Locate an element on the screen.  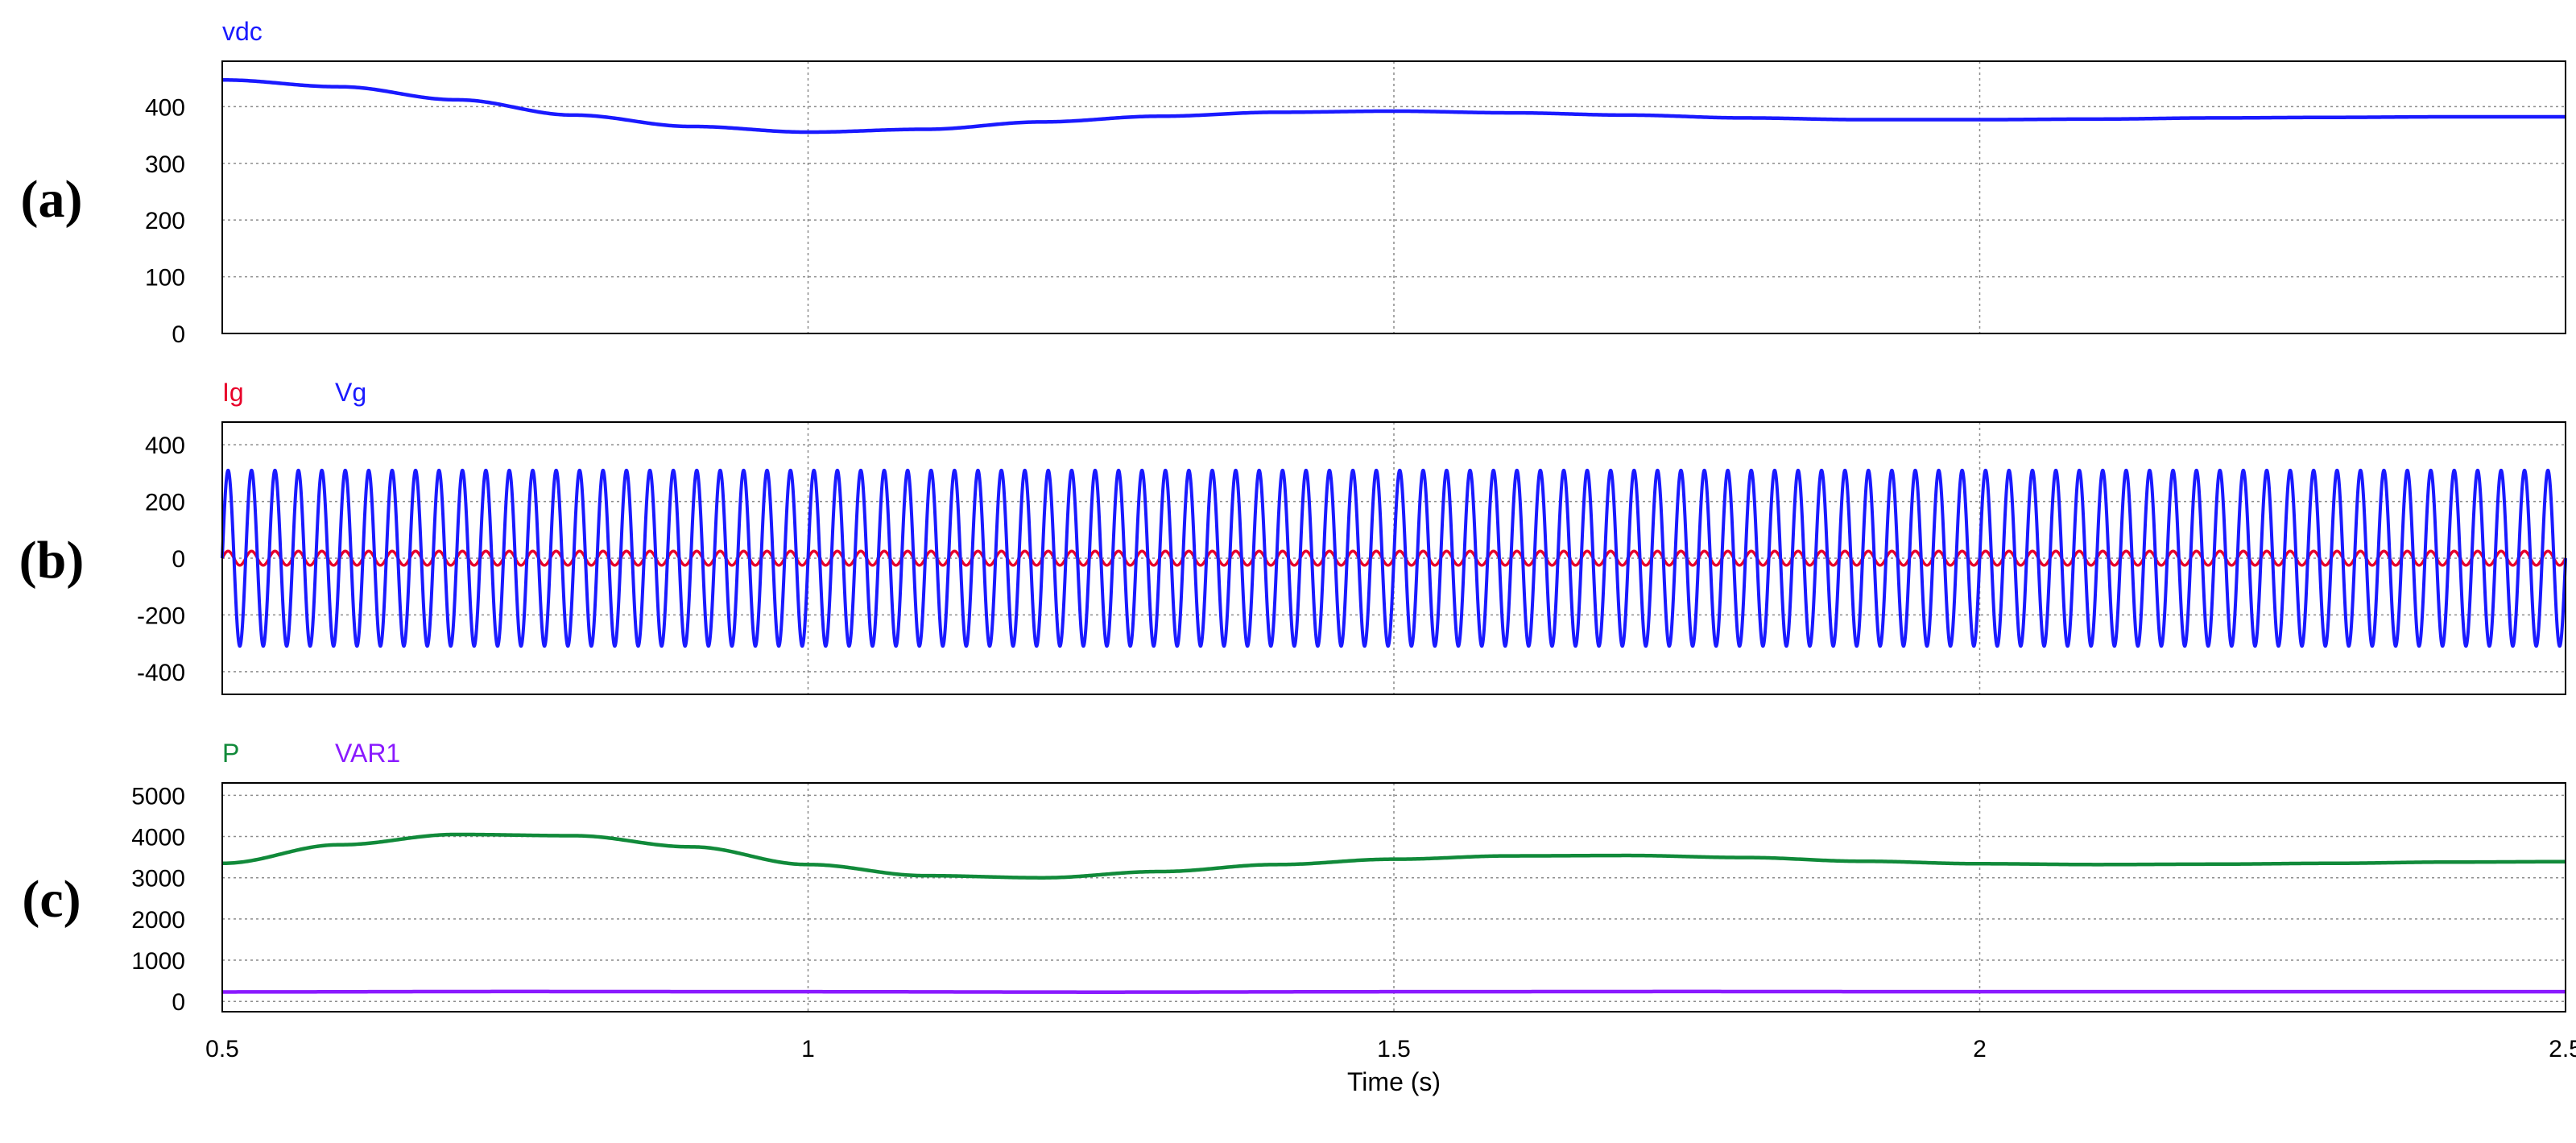
legend-entry-var1: VAR1 is located at coordinates (367, 753).